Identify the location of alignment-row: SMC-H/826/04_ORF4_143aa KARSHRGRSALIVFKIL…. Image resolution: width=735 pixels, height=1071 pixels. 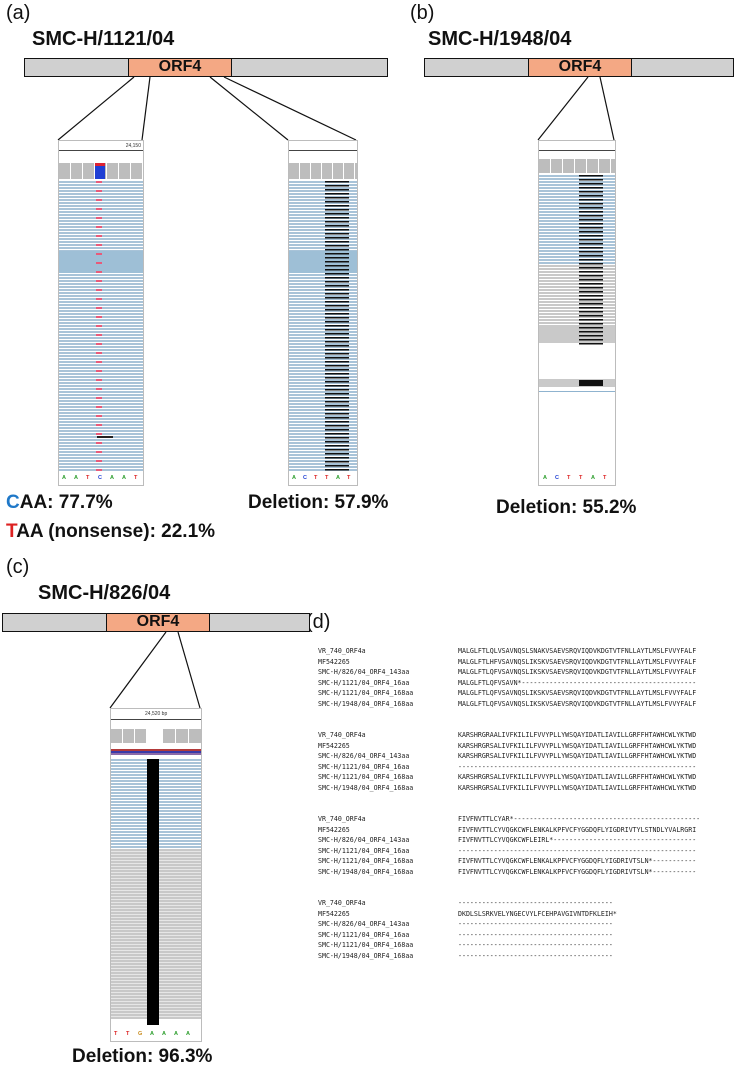
(507, 756).